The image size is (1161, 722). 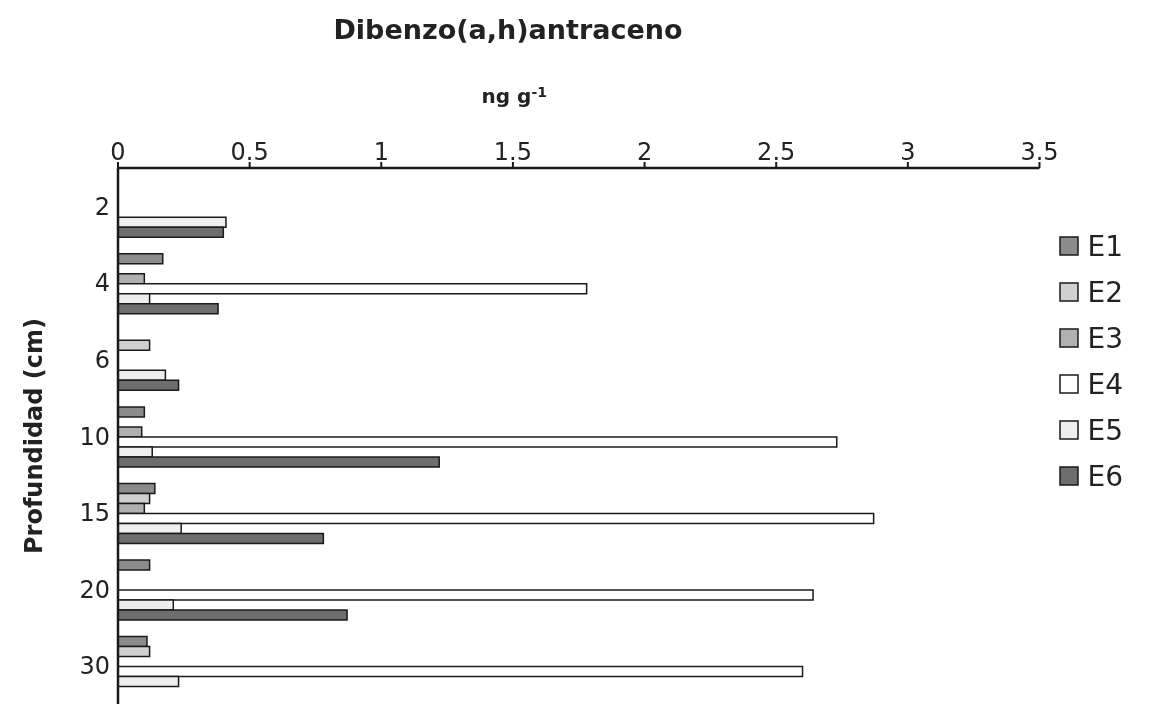 I want to click on legend-label: E4, so click(x=1105, y=384).